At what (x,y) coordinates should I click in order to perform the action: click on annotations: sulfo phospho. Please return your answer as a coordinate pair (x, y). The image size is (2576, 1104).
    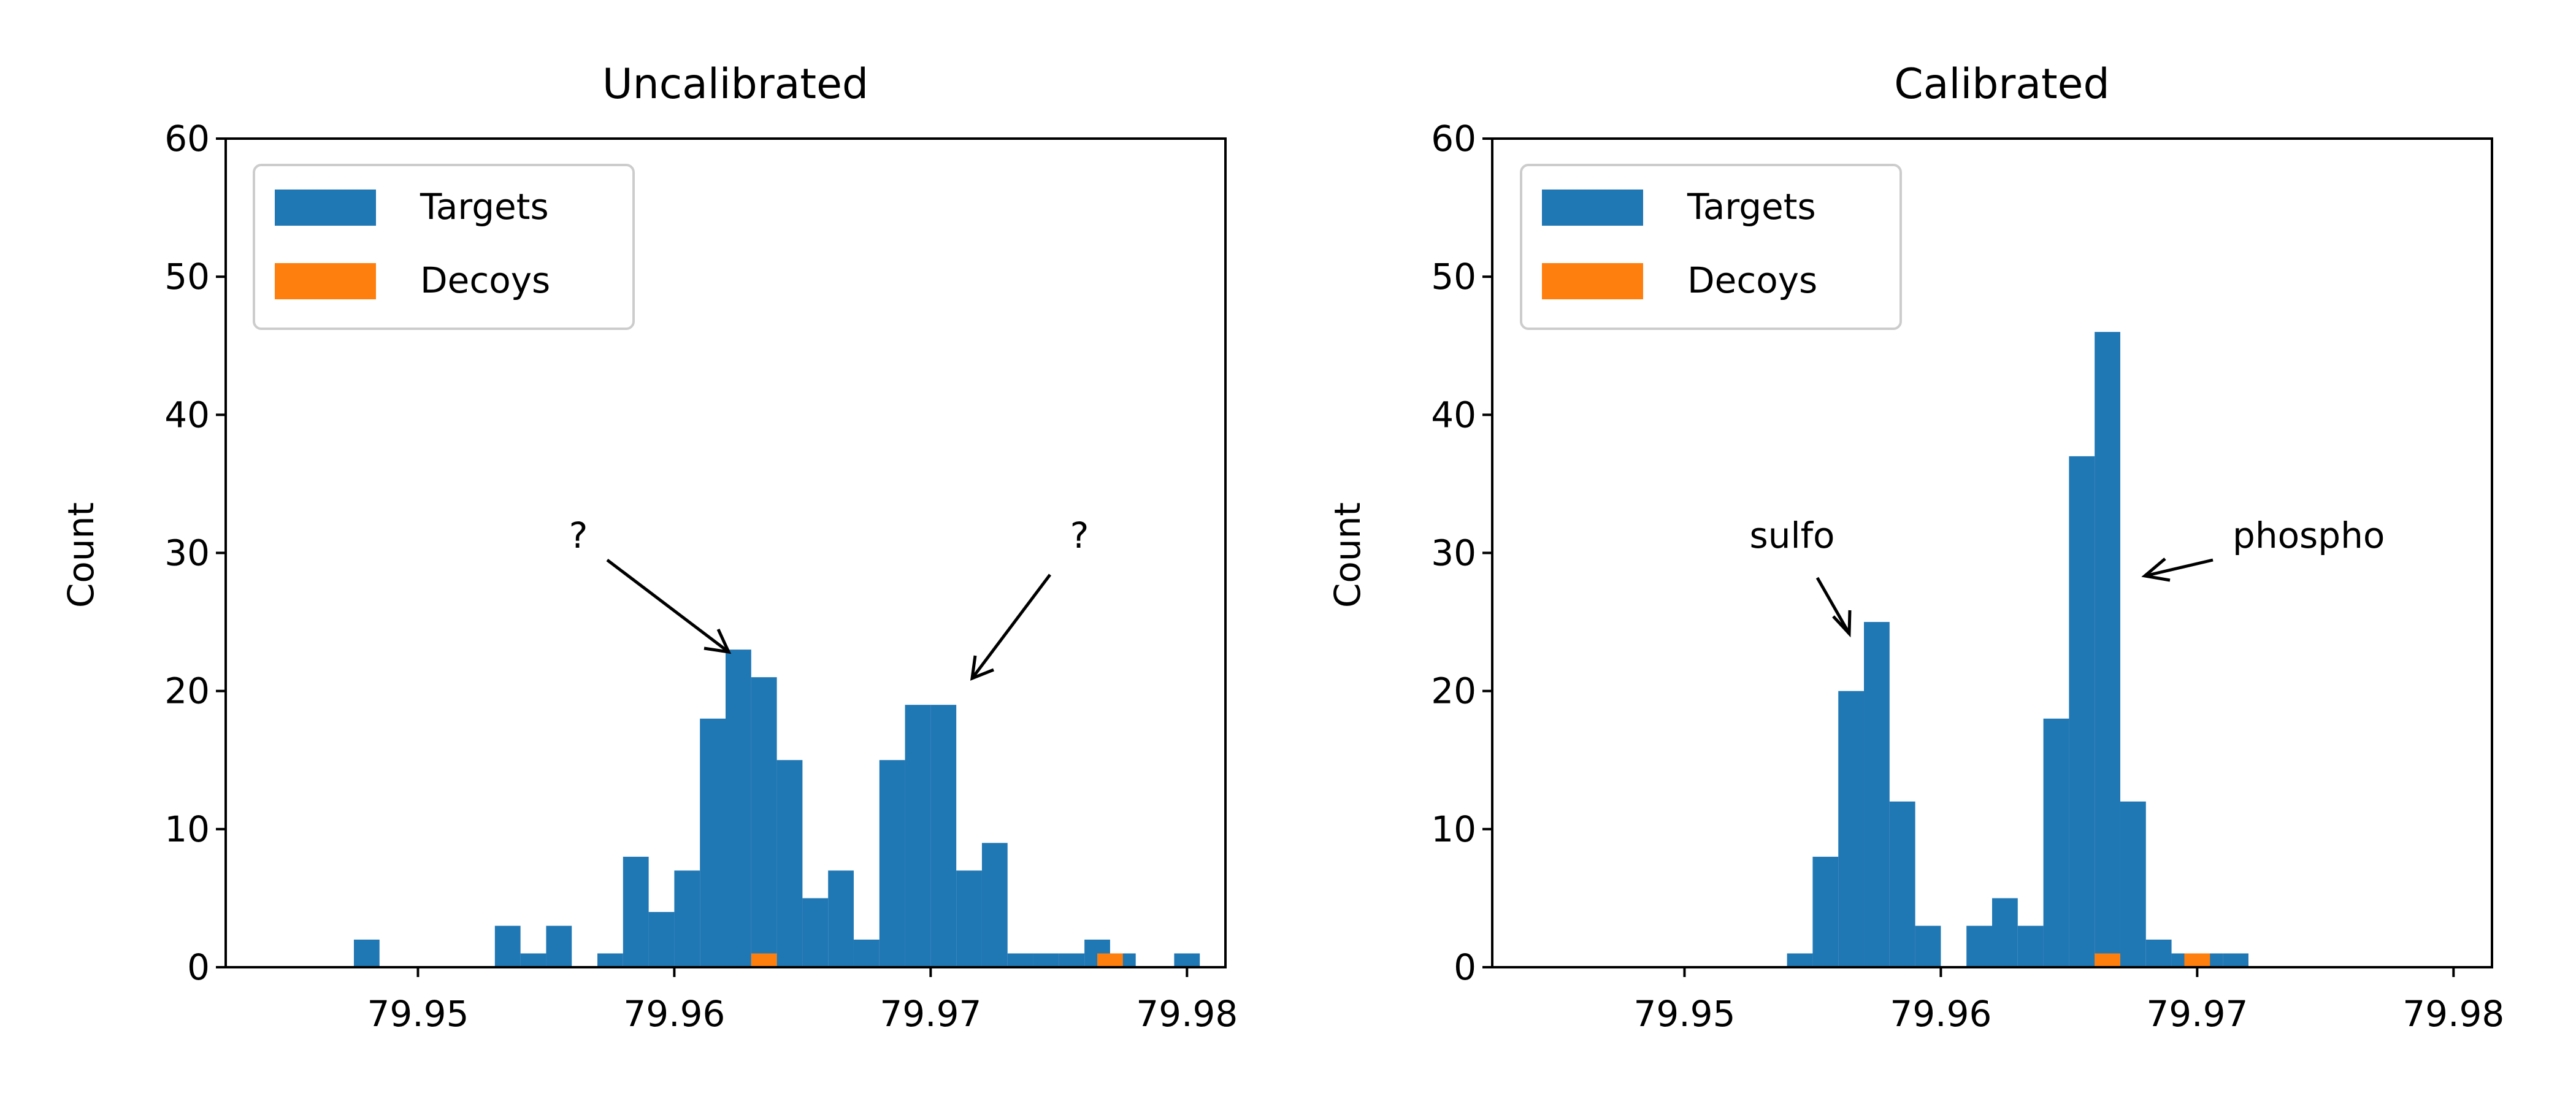
    Looking at the image, I should click on (2067, 576).